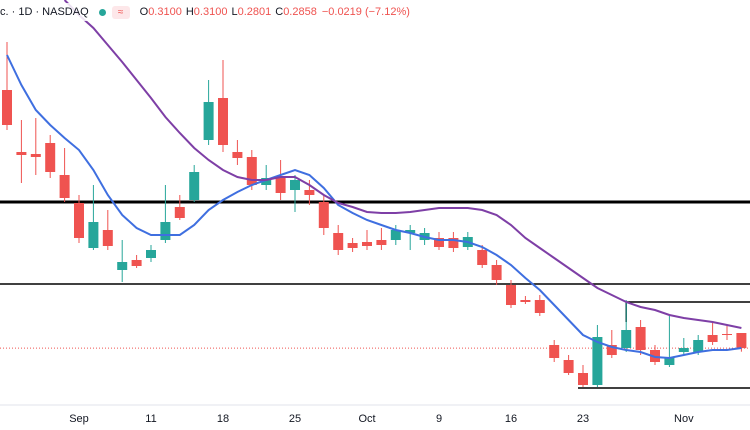 This screenshot has width=750, height=430. Describe the element at coordinates (511, 419) in the screenshot. I see `x-tick-label: 16` at that location.